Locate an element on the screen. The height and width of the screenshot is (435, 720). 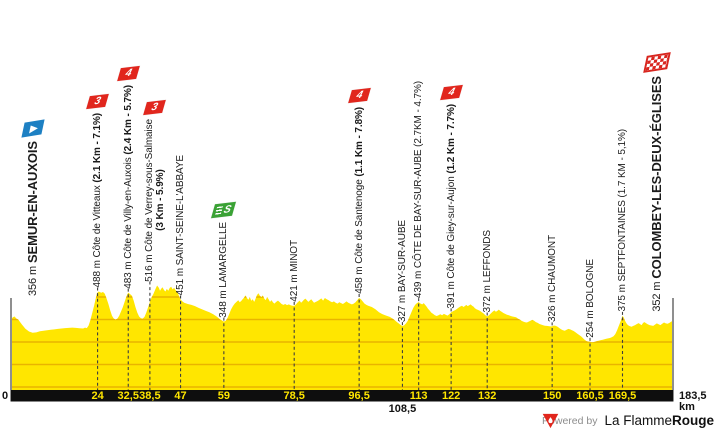
waypoint-label: 356 m SEMUR-EN-AUXOIS is located at coordinates (32, 218).